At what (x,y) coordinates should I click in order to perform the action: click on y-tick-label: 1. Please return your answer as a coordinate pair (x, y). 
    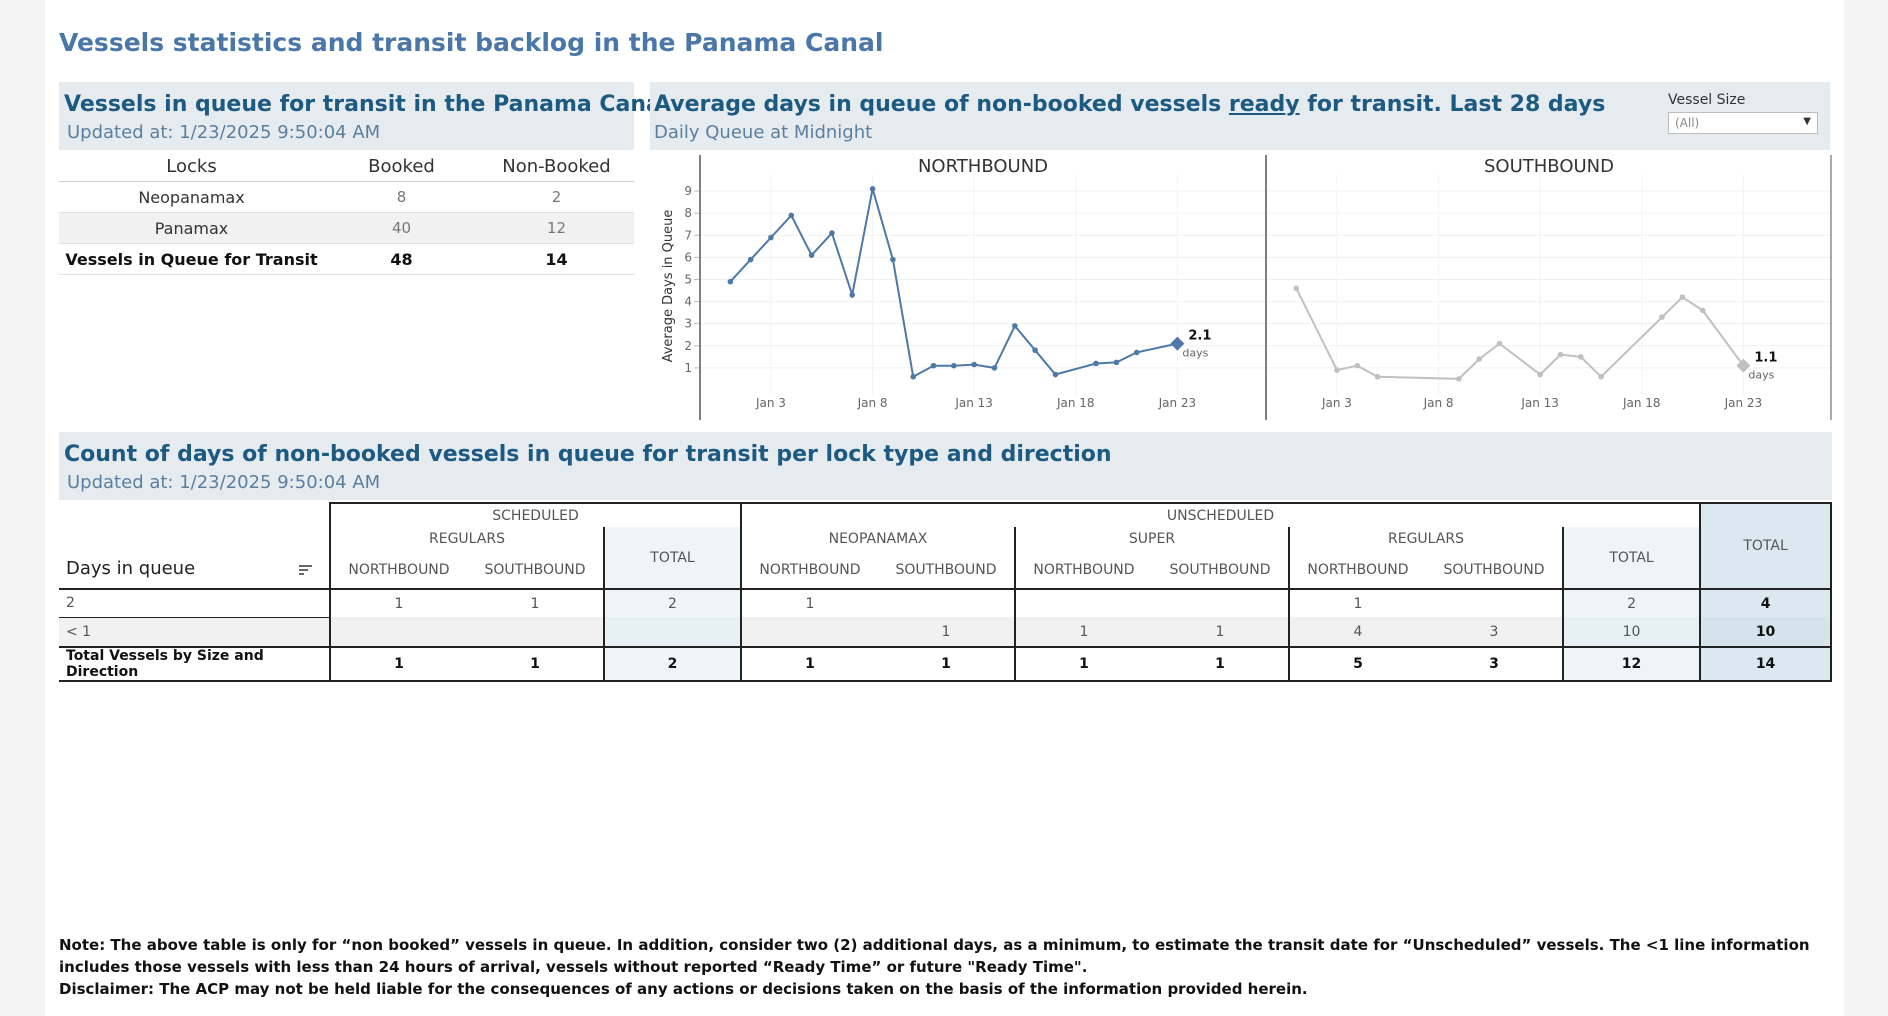
    Looking at the image, I should click on (688, 368).